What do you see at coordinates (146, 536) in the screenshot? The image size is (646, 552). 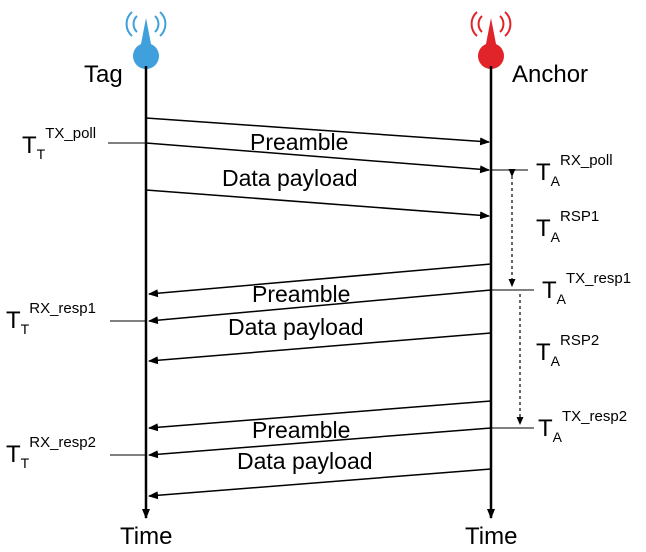 I see `time-label-left: Time` at bounding box center [146, 536].